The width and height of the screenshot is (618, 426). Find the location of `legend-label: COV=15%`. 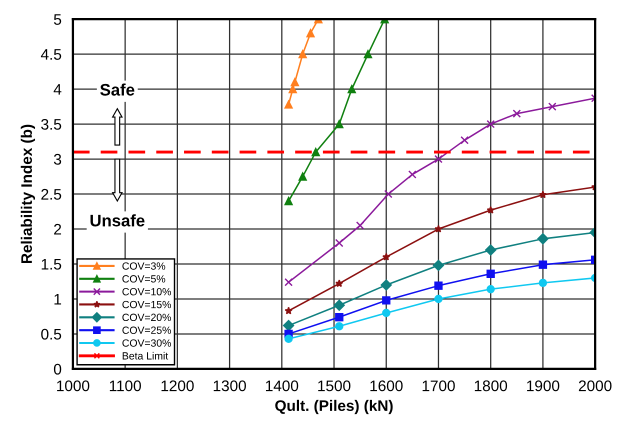

legend-label: COV=15% is located at coordinates (147, 304).